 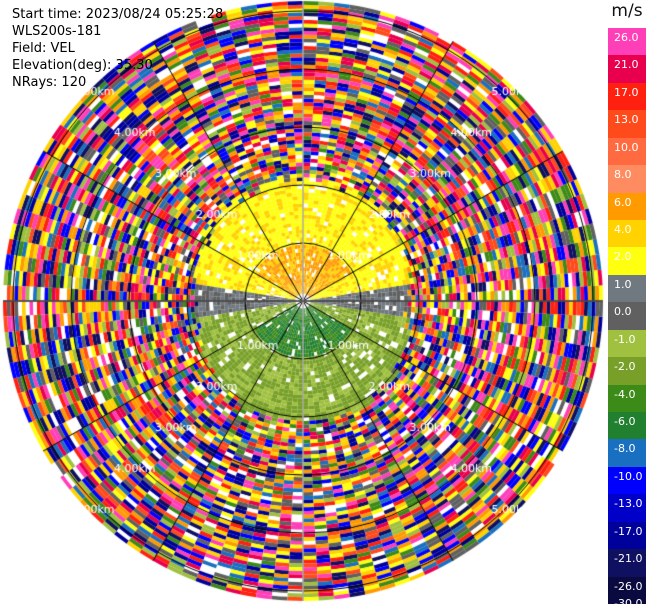 What do you see at coordinates (623, 312) in the screenshot?
I see `colorbar-tick-label: 0.0` at bounding box center [623, 312].